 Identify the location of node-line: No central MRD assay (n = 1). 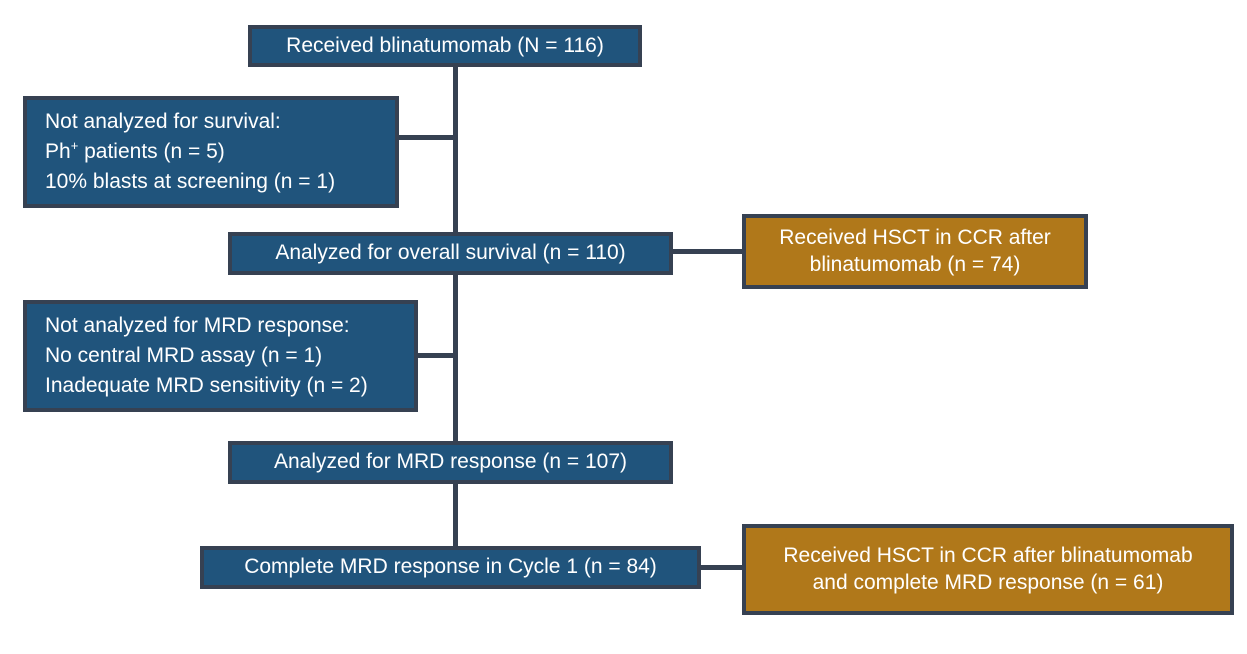
(184, 355).